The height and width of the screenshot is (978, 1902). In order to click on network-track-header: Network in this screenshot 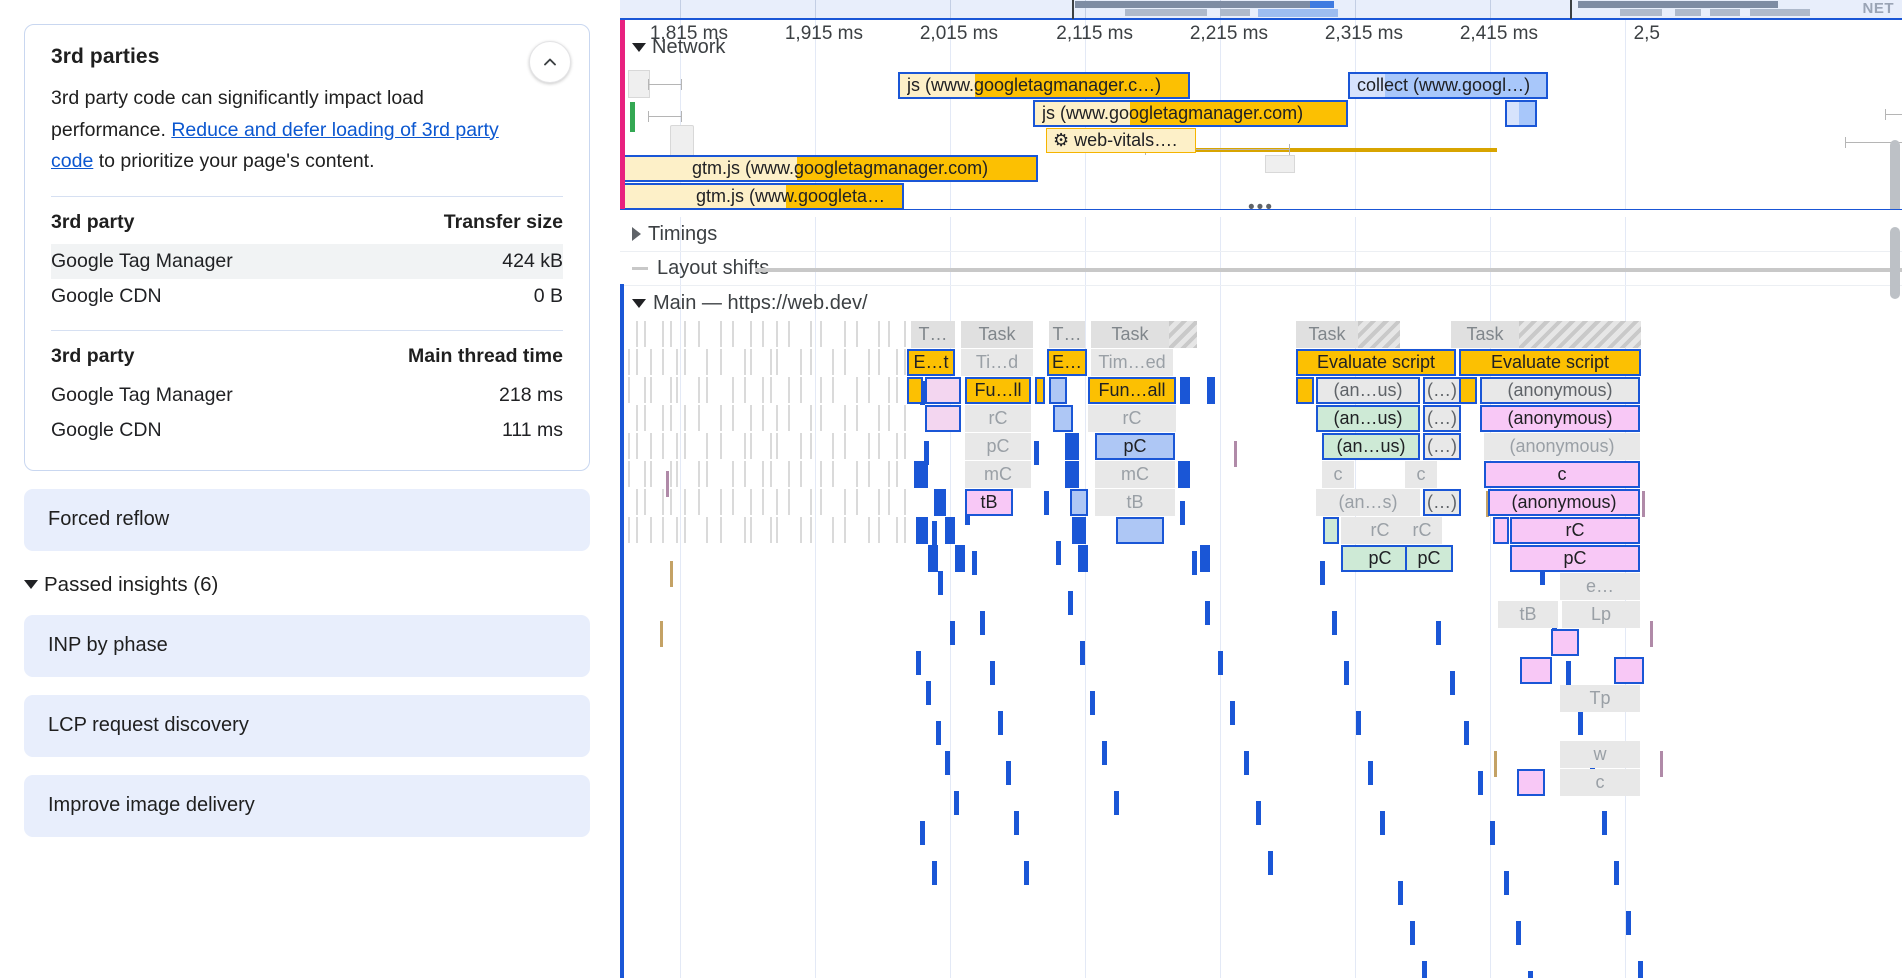, I will do `click(678, 47)`.